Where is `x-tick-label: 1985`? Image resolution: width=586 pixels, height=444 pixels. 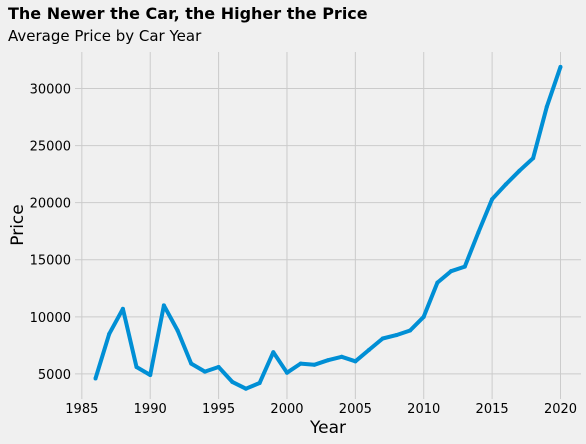
x-tick-label: 1985 is located at coordinates (81, 409).